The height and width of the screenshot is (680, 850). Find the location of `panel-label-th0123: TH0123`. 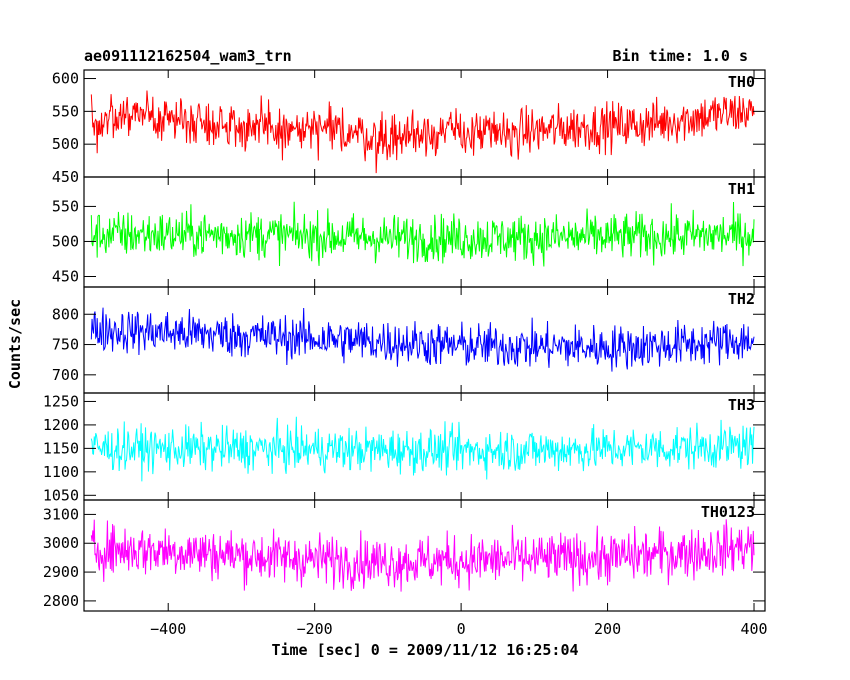

panel-label-th0123: TH0123 is located at coordinates (728, 512).